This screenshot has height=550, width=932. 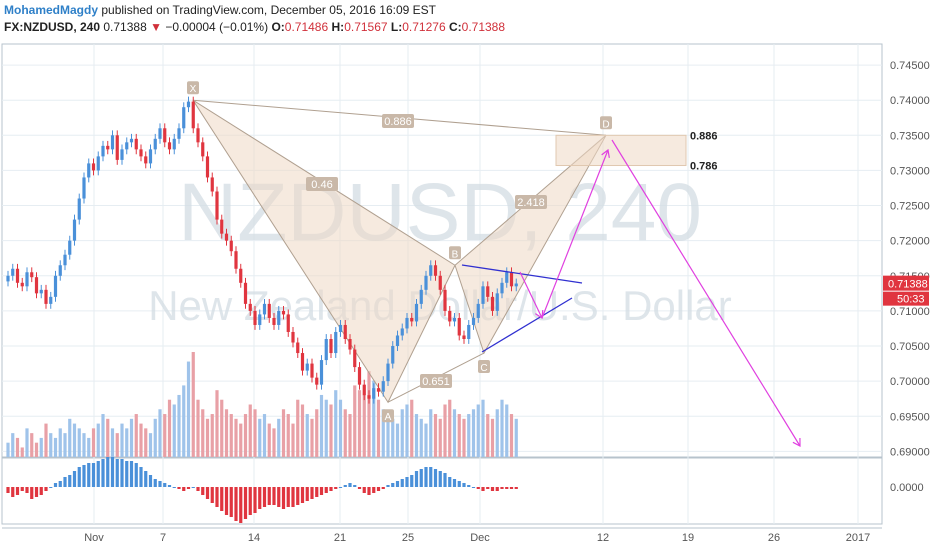 I want to click on x-tick-label: 26, so click(x=774, y=538).